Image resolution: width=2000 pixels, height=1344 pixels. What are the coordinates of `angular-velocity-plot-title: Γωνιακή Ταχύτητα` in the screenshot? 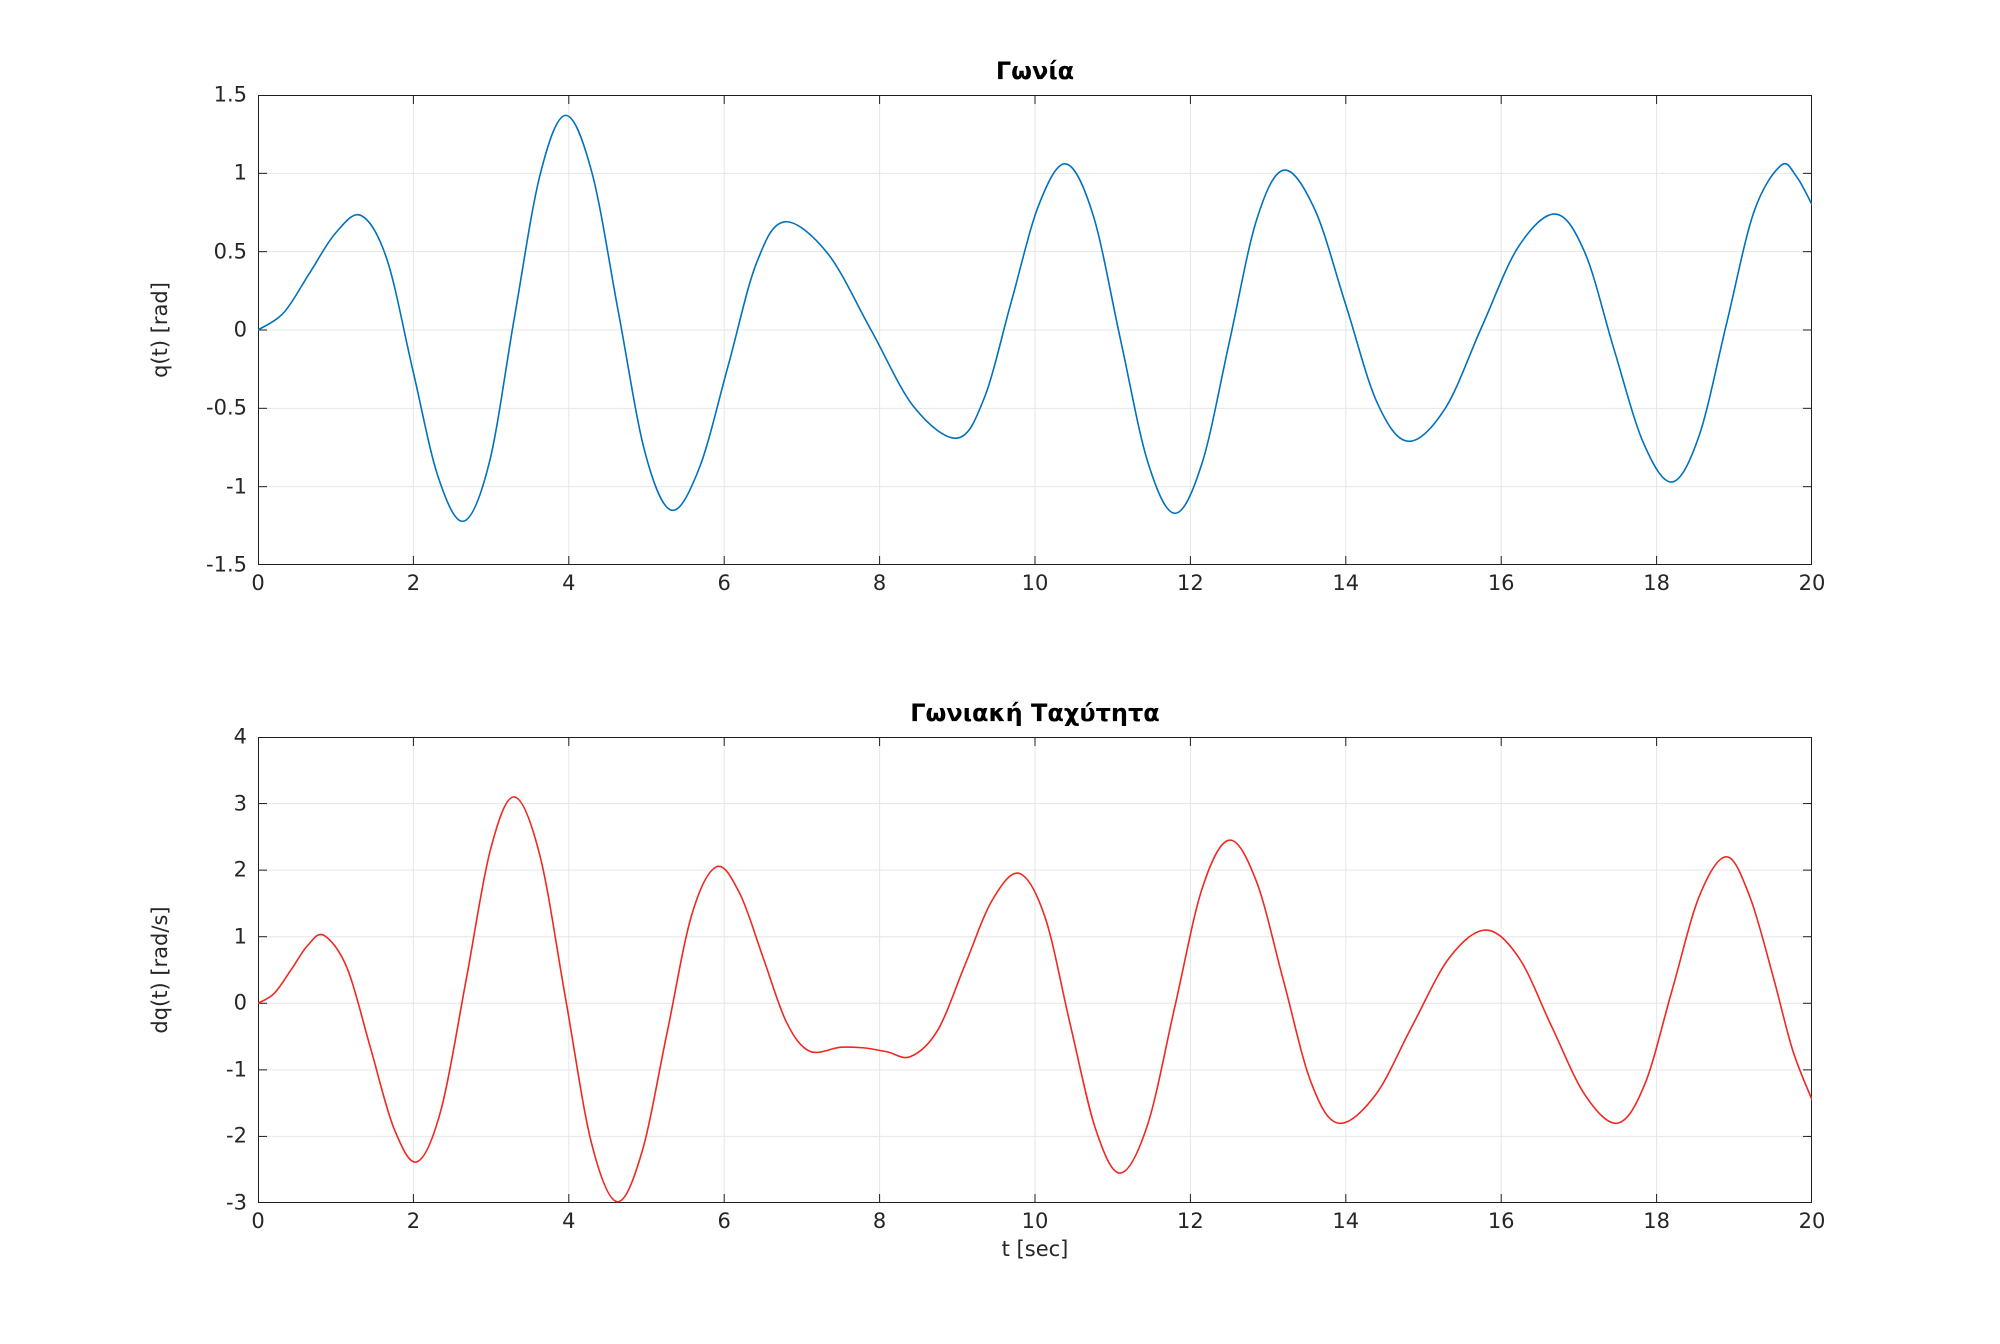 It's located at (1035, 713).